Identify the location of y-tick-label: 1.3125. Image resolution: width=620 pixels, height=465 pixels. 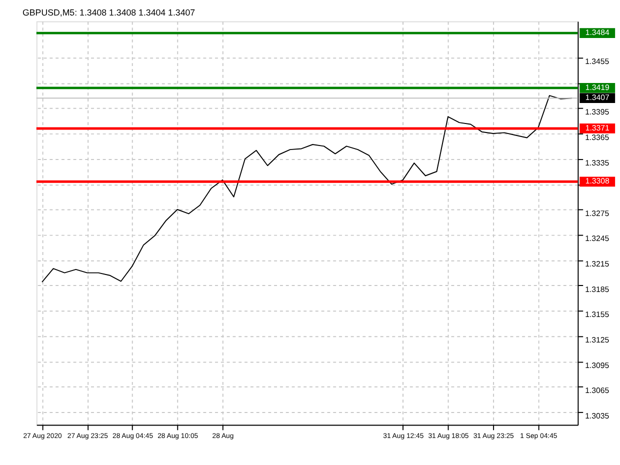
(597, 340).